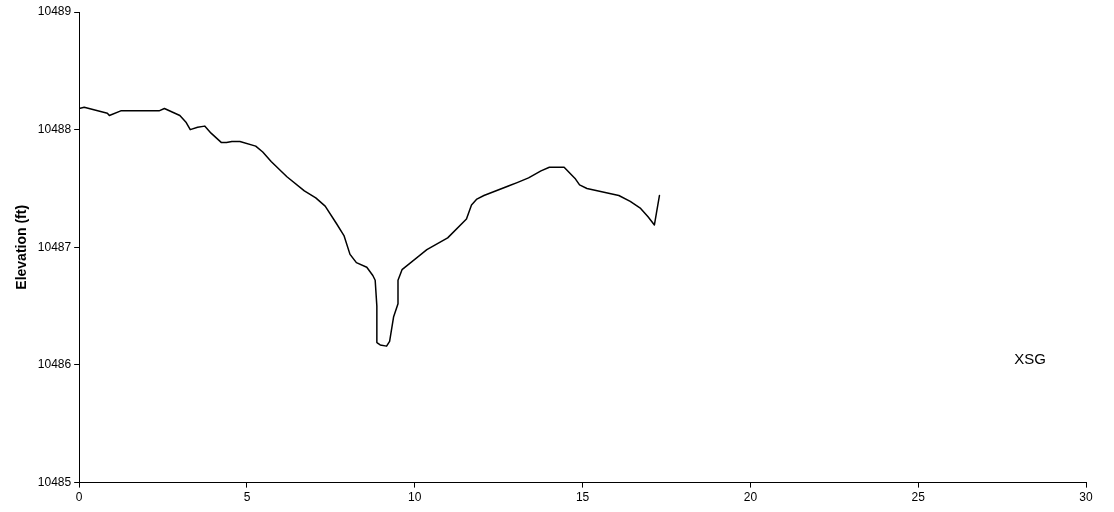 The width and height of the screenshot is (1114, 512). Describe the element at coordinates (54, 11) in the screenshot. I see `y-tick-label: 10489` at that location.